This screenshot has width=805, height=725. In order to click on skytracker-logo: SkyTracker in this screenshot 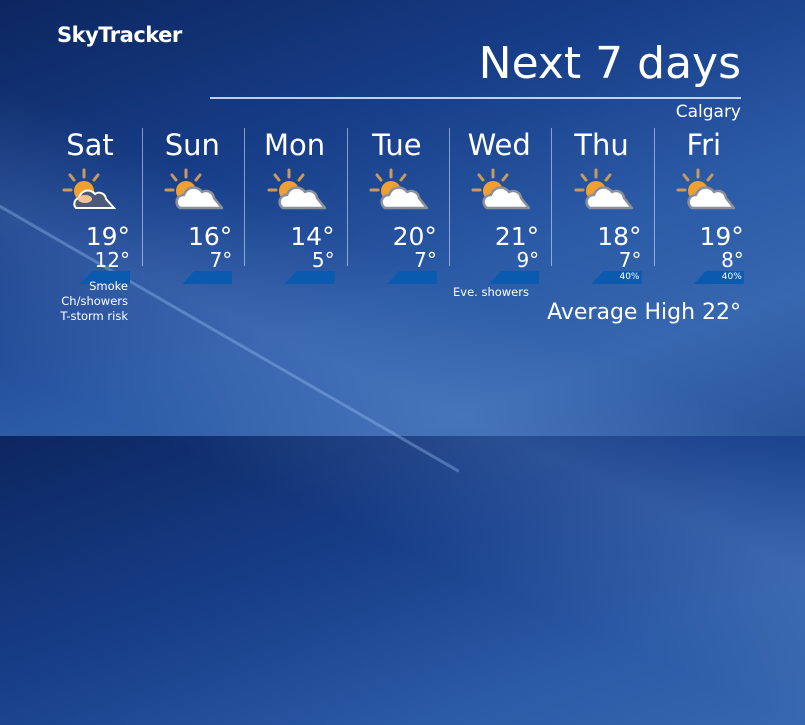, I will do `click(119, 35)`.